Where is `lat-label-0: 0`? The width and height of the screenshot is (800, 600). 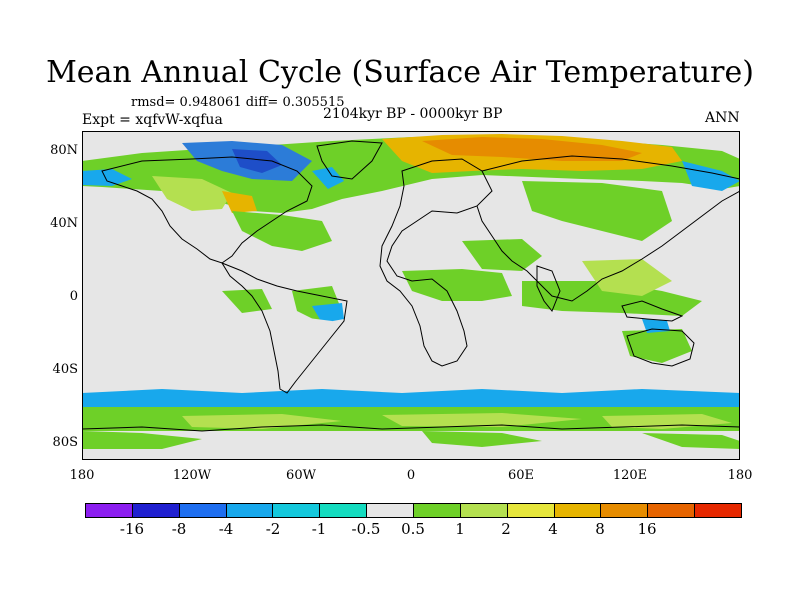 lat-label-0: 0 is located at coordinates (73, 296).